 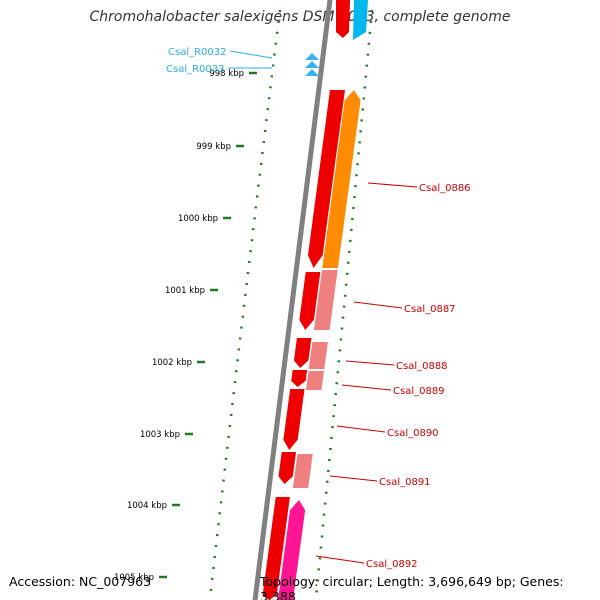 What do you see at coordinates (292, 300) in the screenshot?
I see `genome-backbone` at bounding box center [292, 300].